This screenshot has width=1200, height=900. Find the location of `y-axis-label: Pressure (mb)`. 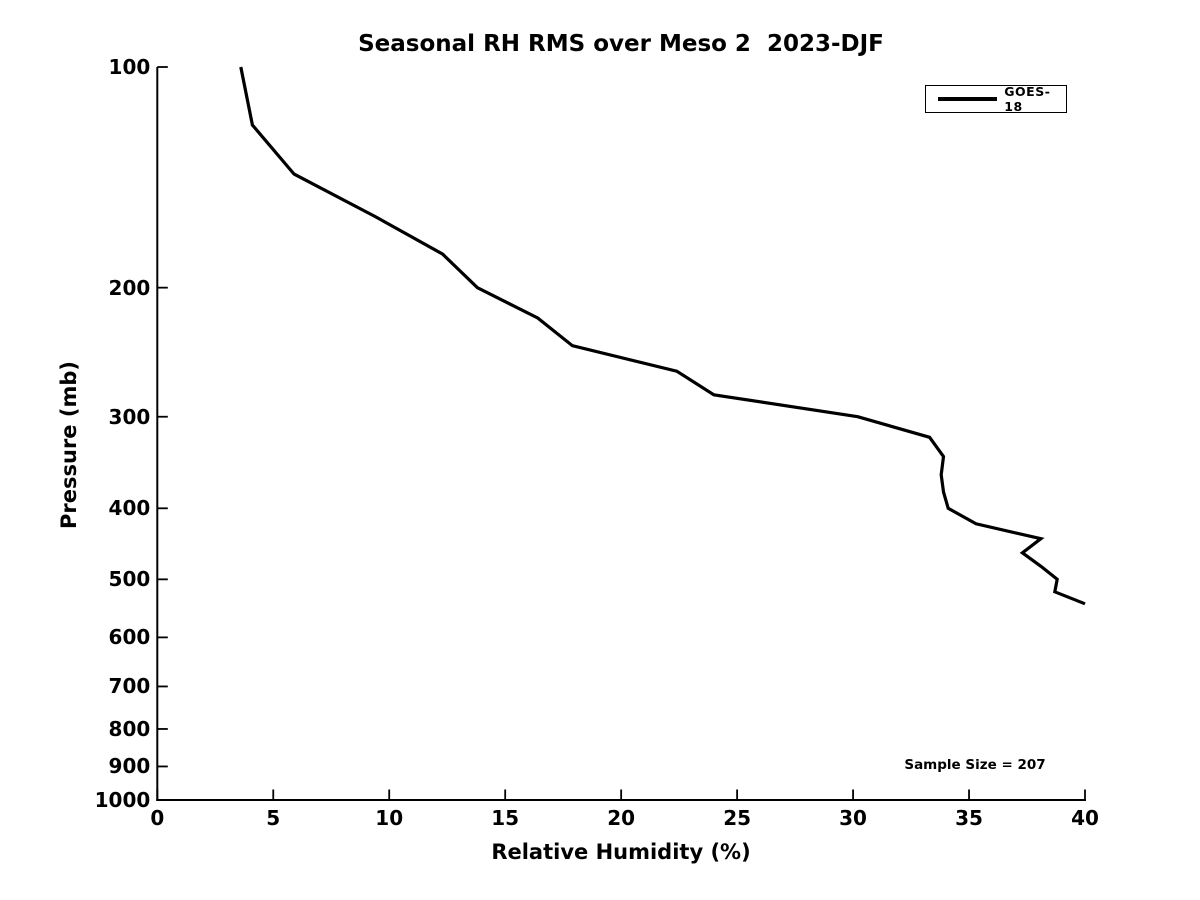

y-axis-label: Pressure (mb) is located at coordinates (69, 445).